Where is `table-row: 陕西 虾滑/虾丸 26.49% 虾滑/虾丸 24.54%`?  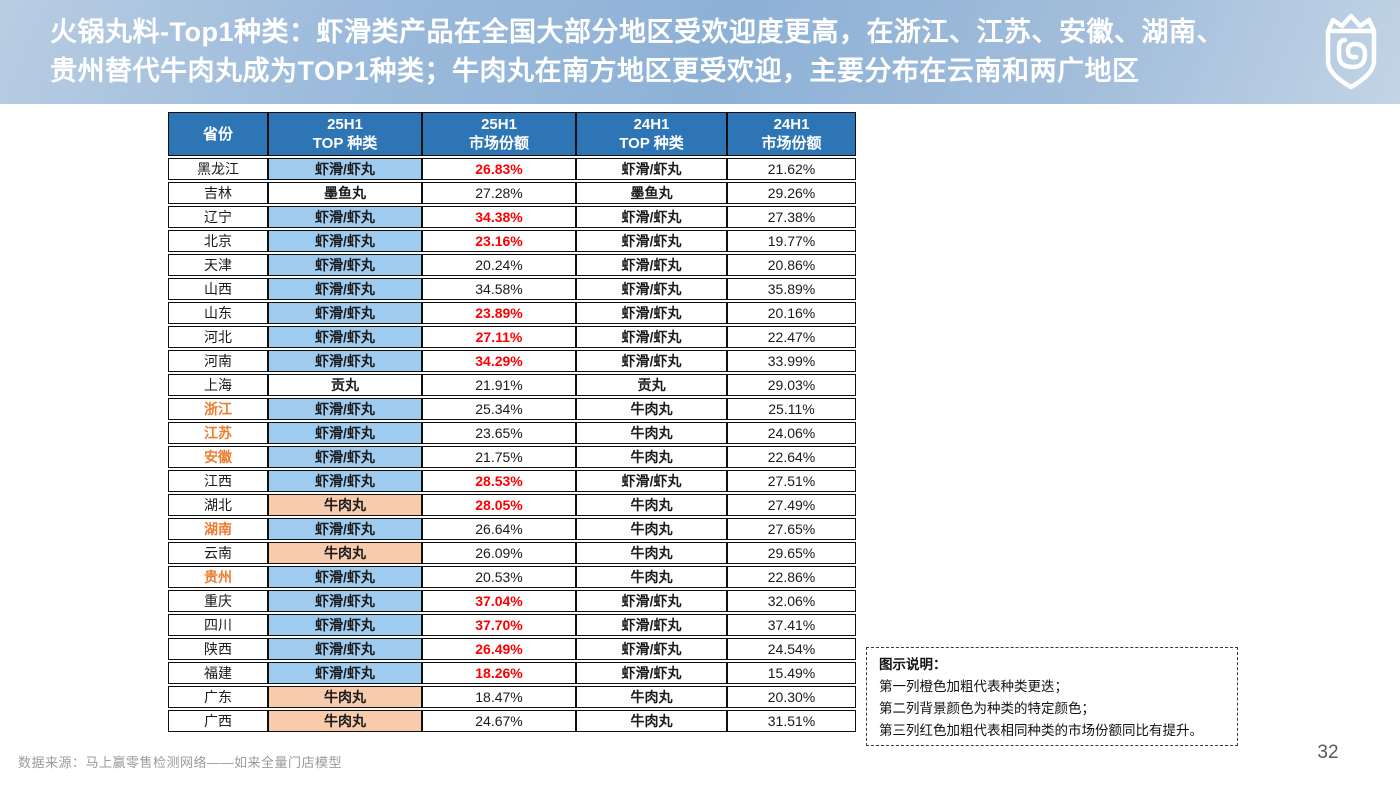
table-row: 陕西 虾滑/虾丸 26.49% 虾滑/虾丸 24.54% is located at coordinates (512, 649).